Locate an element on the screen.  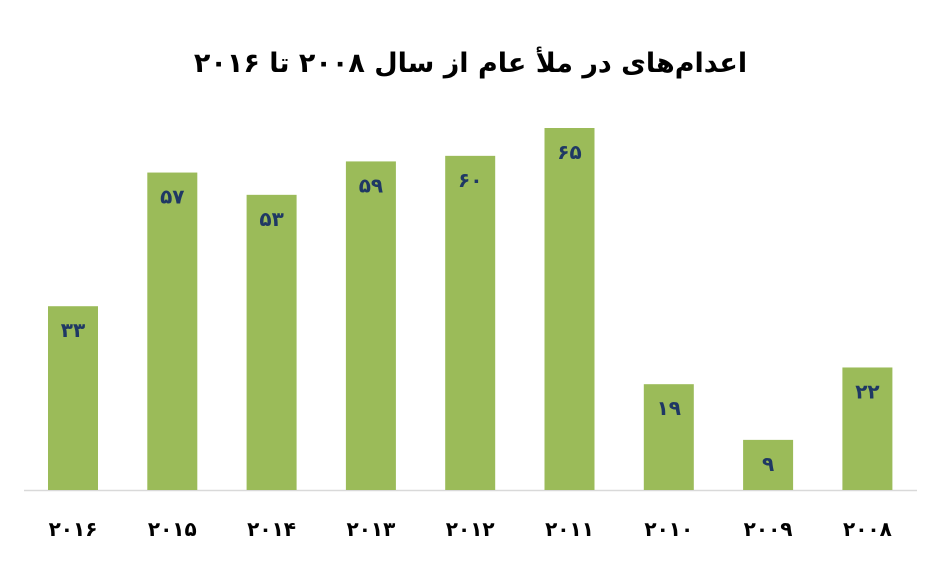
data-label: ۶۰ is located at coordinates (470, 180).